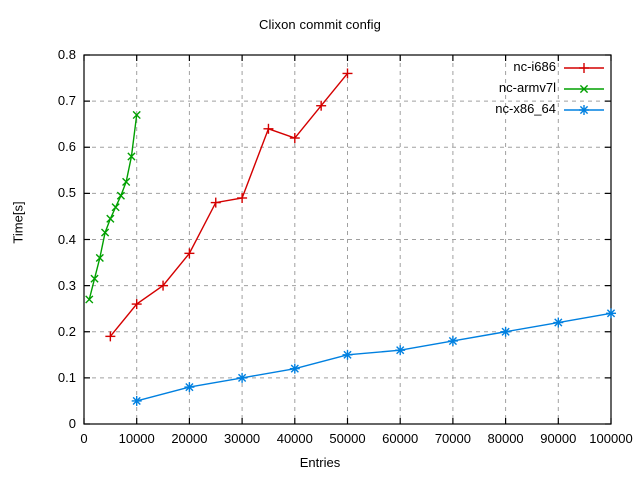 The width and height of the screenshot is (640, 480). What do you see at coordinates (400, 438) in the screenshot?
I see `x-tick-label: 60000` at bounding box center [400, 438].